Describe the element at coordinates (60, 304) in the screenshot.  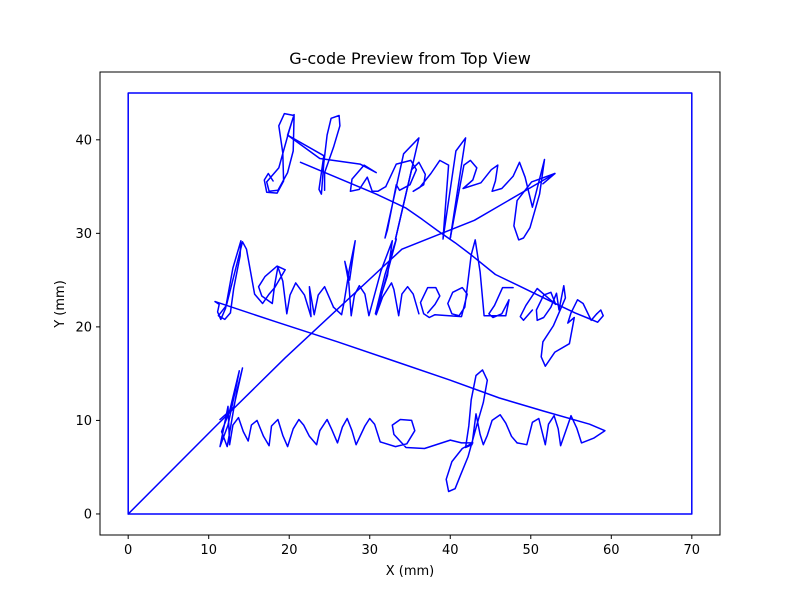
I see `y-axis-label: Y (mm)` at that location.